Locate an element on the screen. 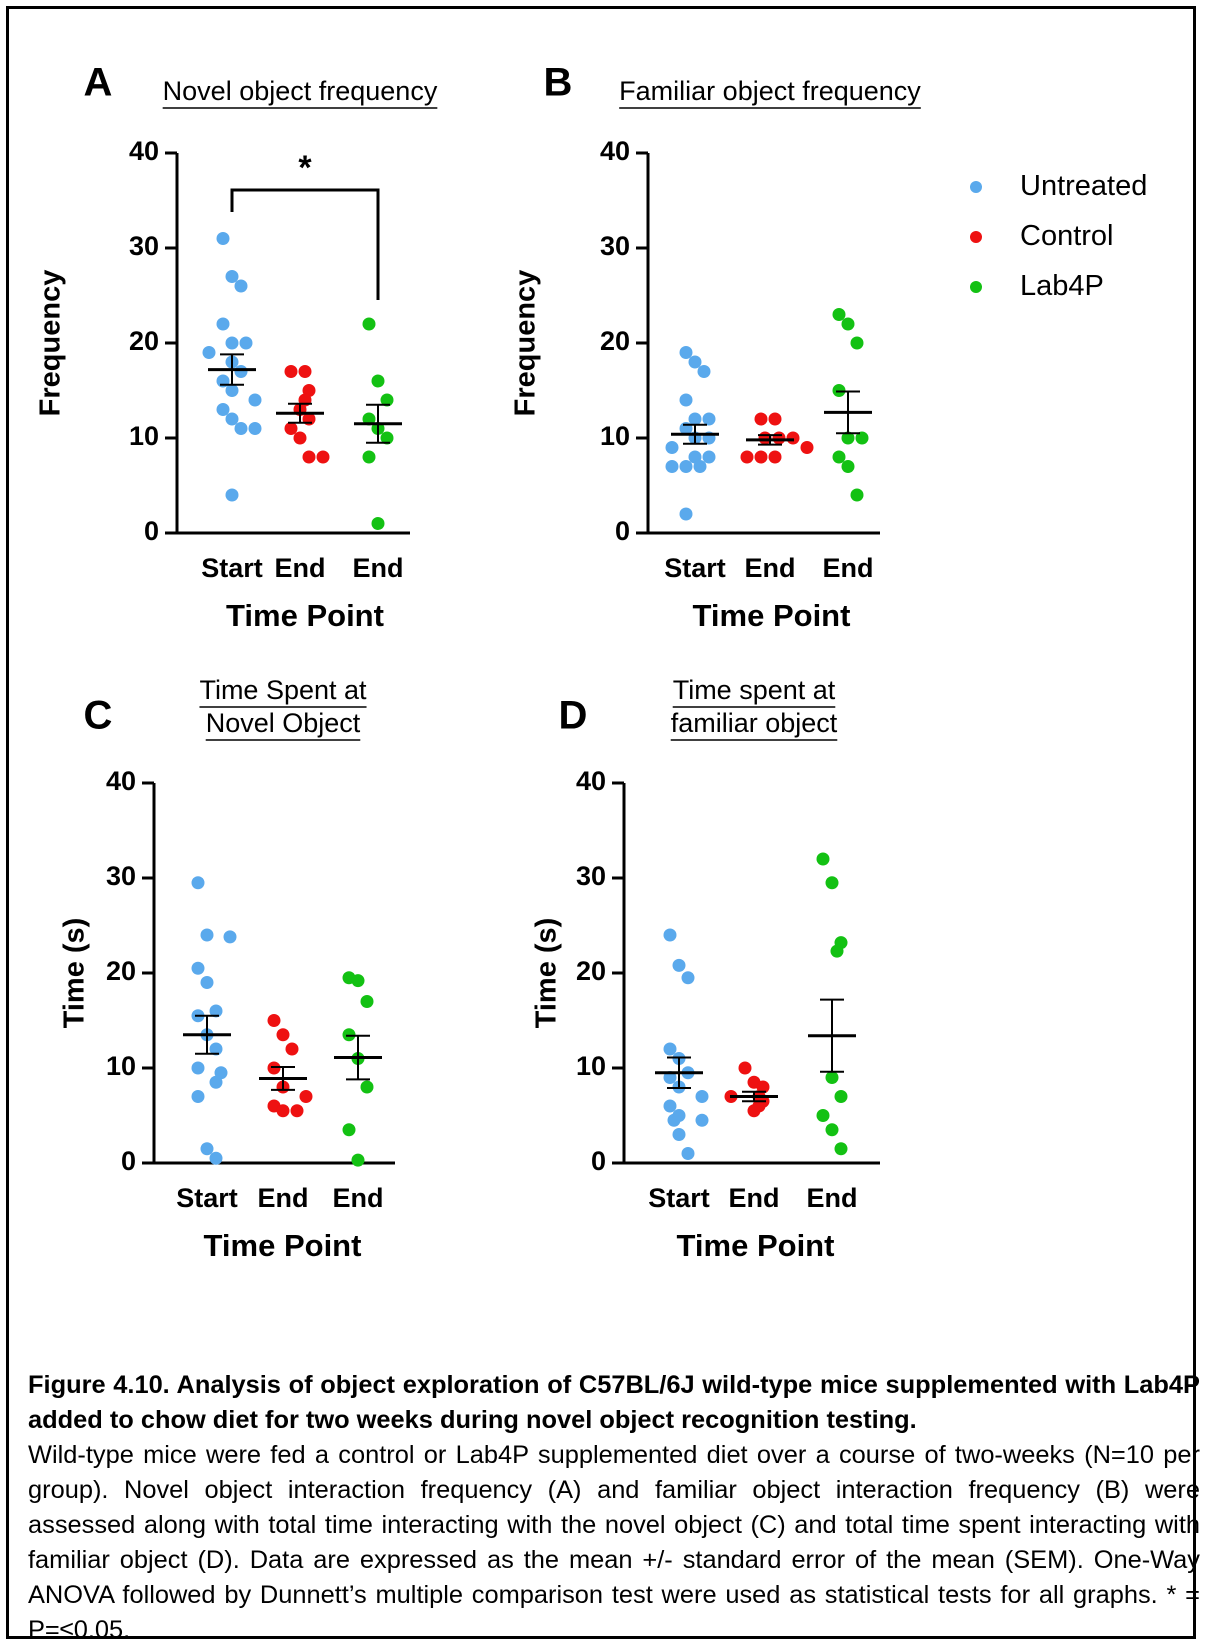 This screenshot has width=1206, height=1648. legend-marker-untreated is located at coordinates (976, 187).